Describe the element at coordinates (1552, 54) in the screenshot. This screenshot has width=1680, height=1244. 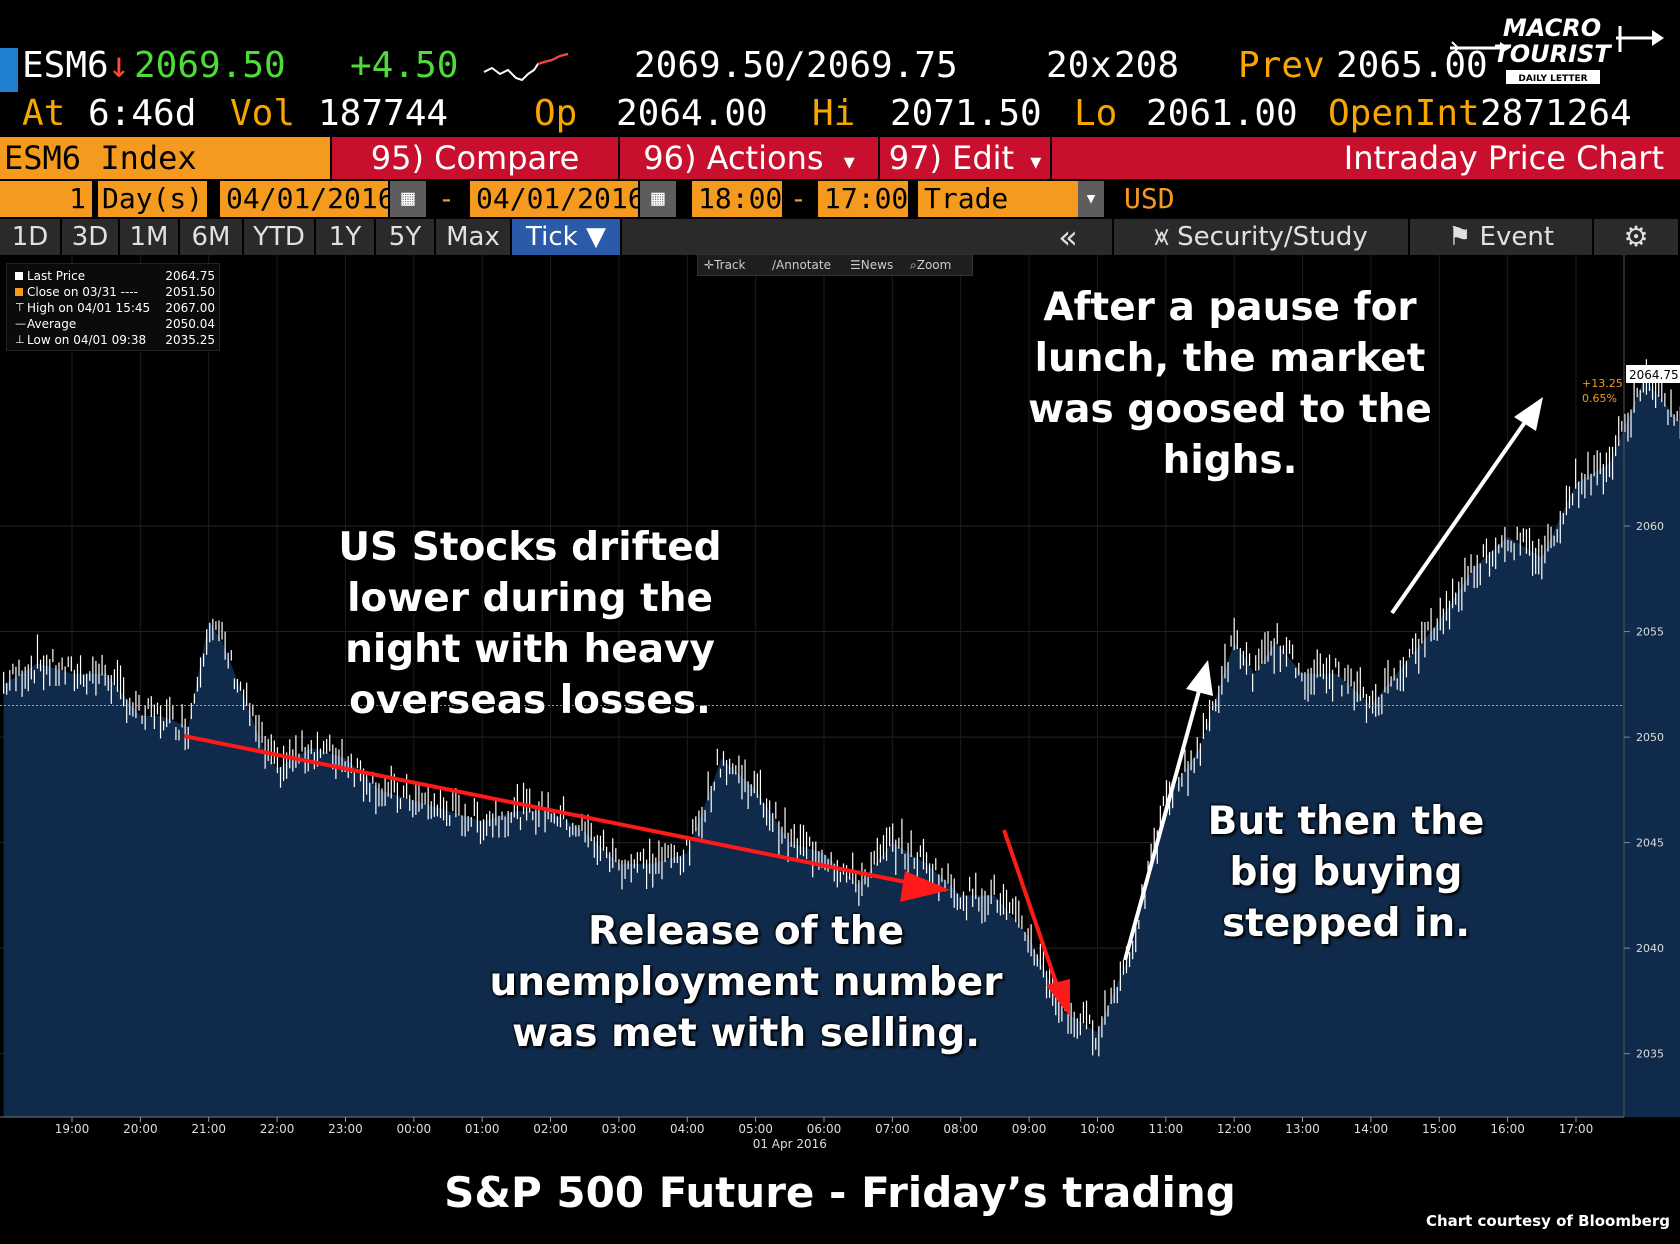
I see `logo-line2: TOURIST` at that location.